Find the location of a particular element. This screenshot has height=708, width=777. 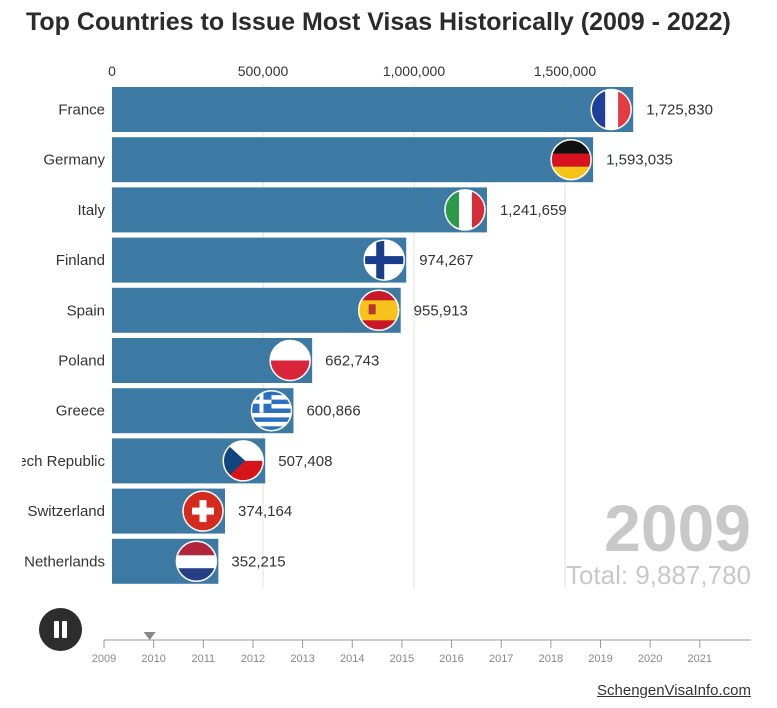

timeline-year-label: 2021 is located at coordinates (700, 659).